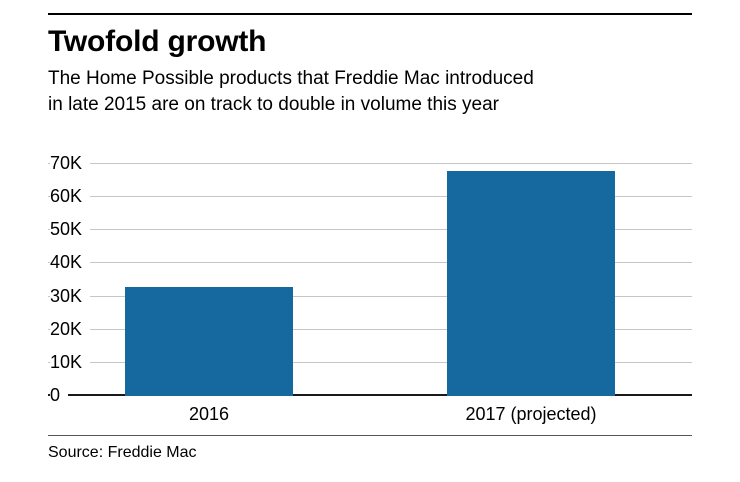  I want to click on xtick-label-2016: 2016, so click(209, 414).